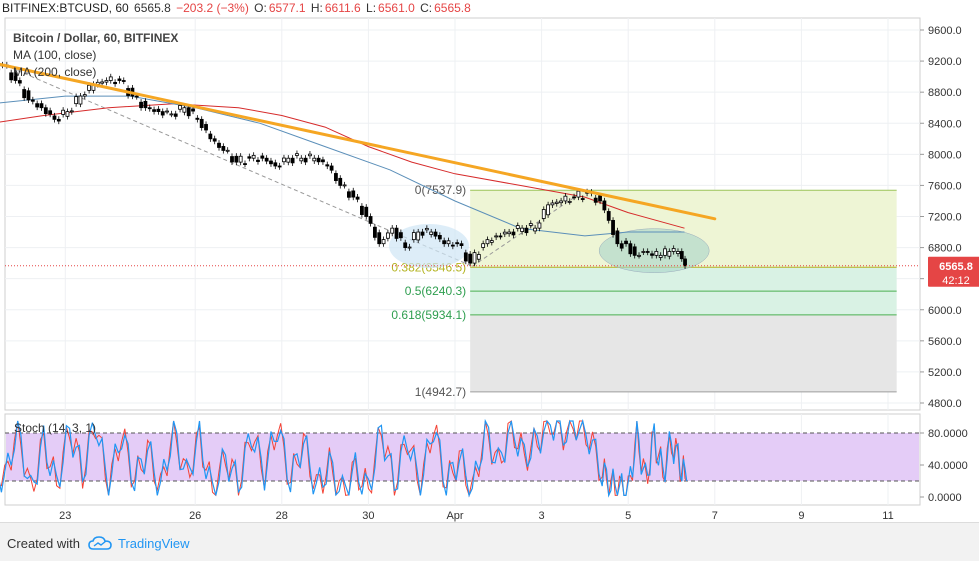 This screenshot has width=979, height=561. I want to click on footer-bar: Created with TradingView, so click(489, 541).